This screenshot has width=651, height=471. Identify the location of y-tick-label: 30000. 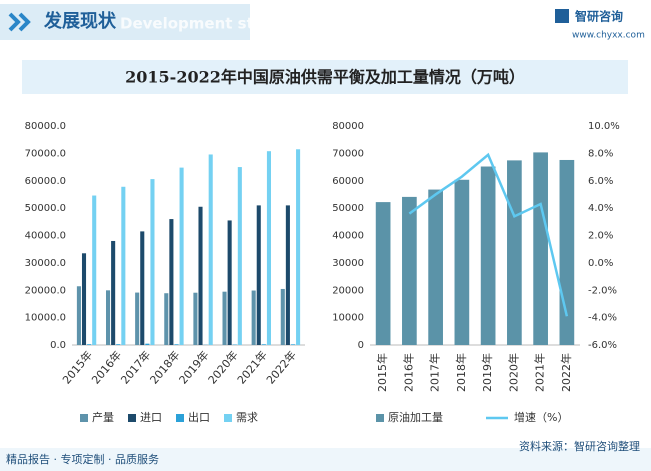
(348, 263).